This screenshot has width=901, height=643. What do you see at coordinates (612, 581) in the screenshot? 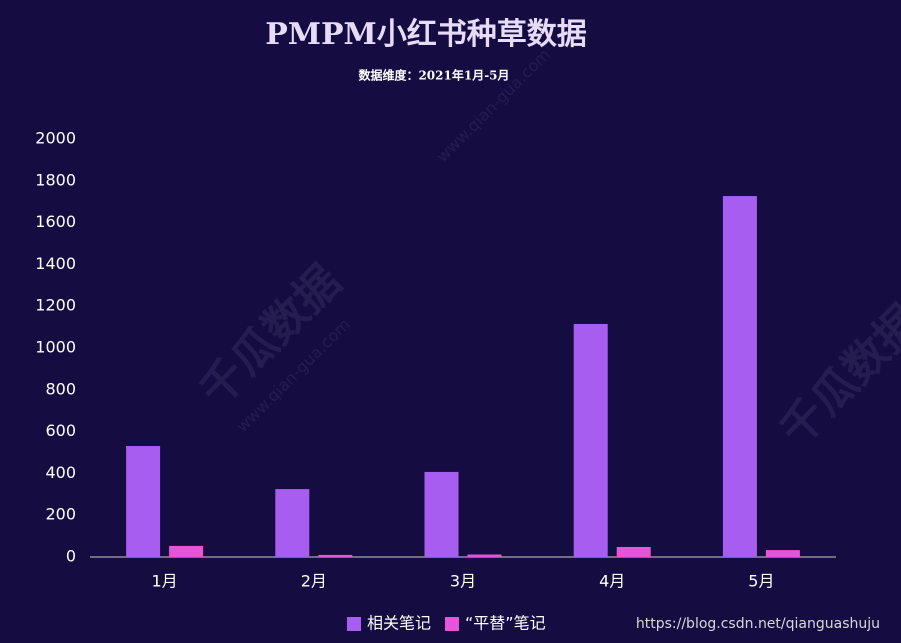
I see `x-tick-label: 4月` at bounding box center [612, 581].